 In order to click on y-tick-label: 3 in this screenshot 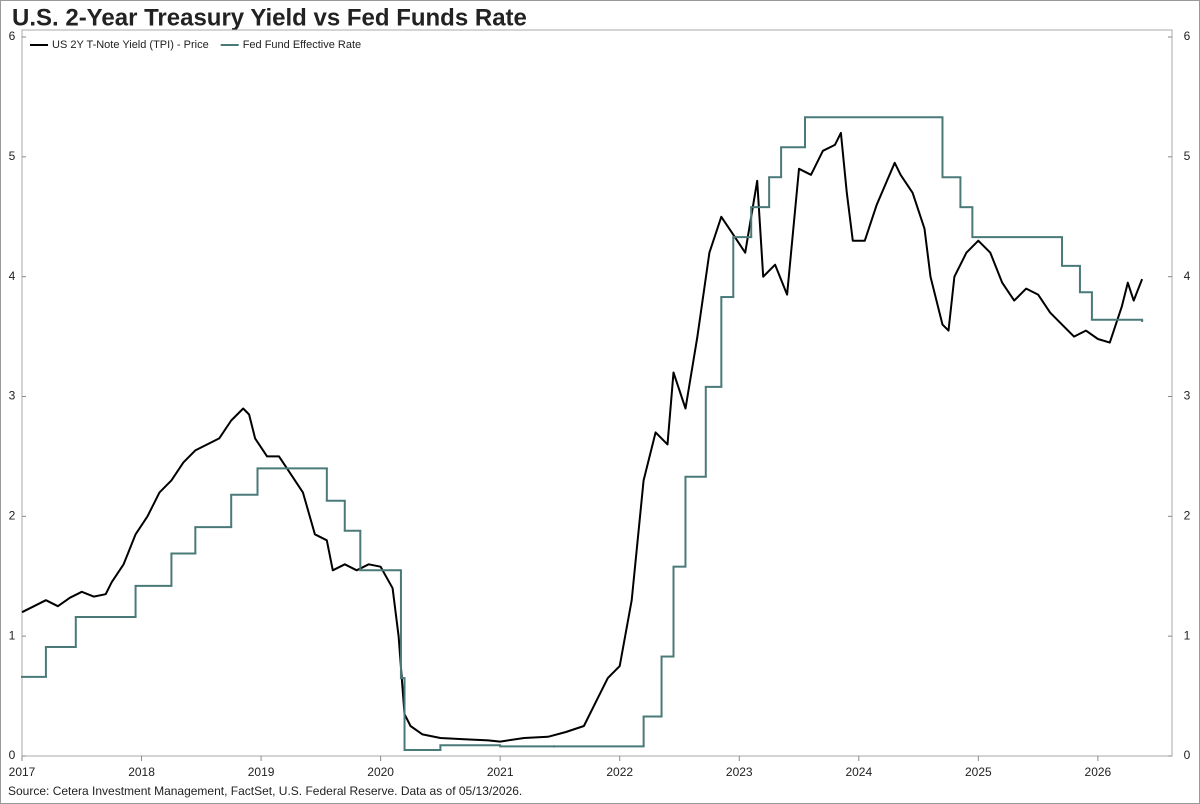, I will do `click(12, 396)`.